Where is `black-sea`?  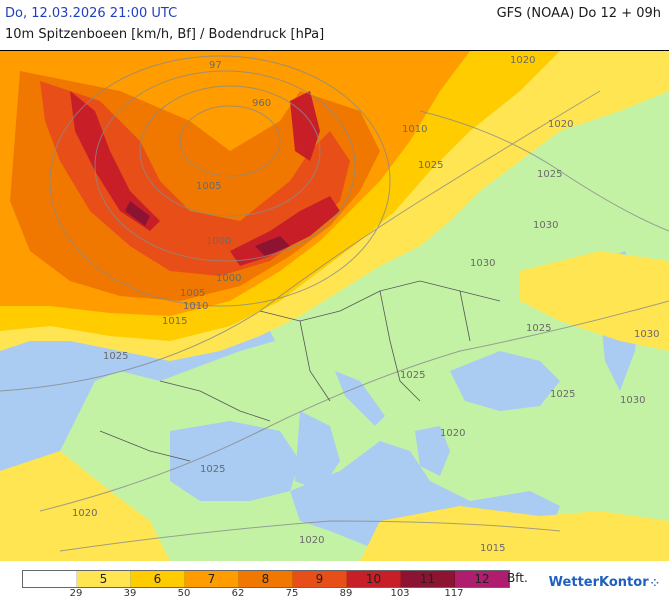 black-sea is located at coordinates (505, 381).